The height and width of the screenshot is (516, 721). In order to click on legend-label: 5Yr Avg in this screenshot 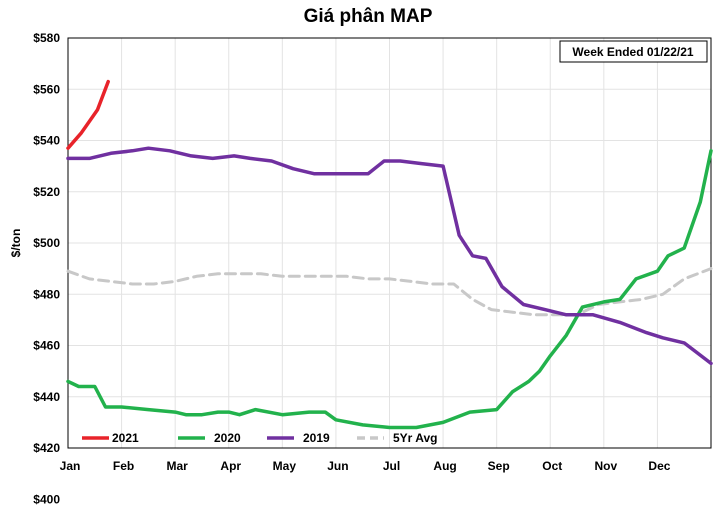, I will do `click(415, 438)`.